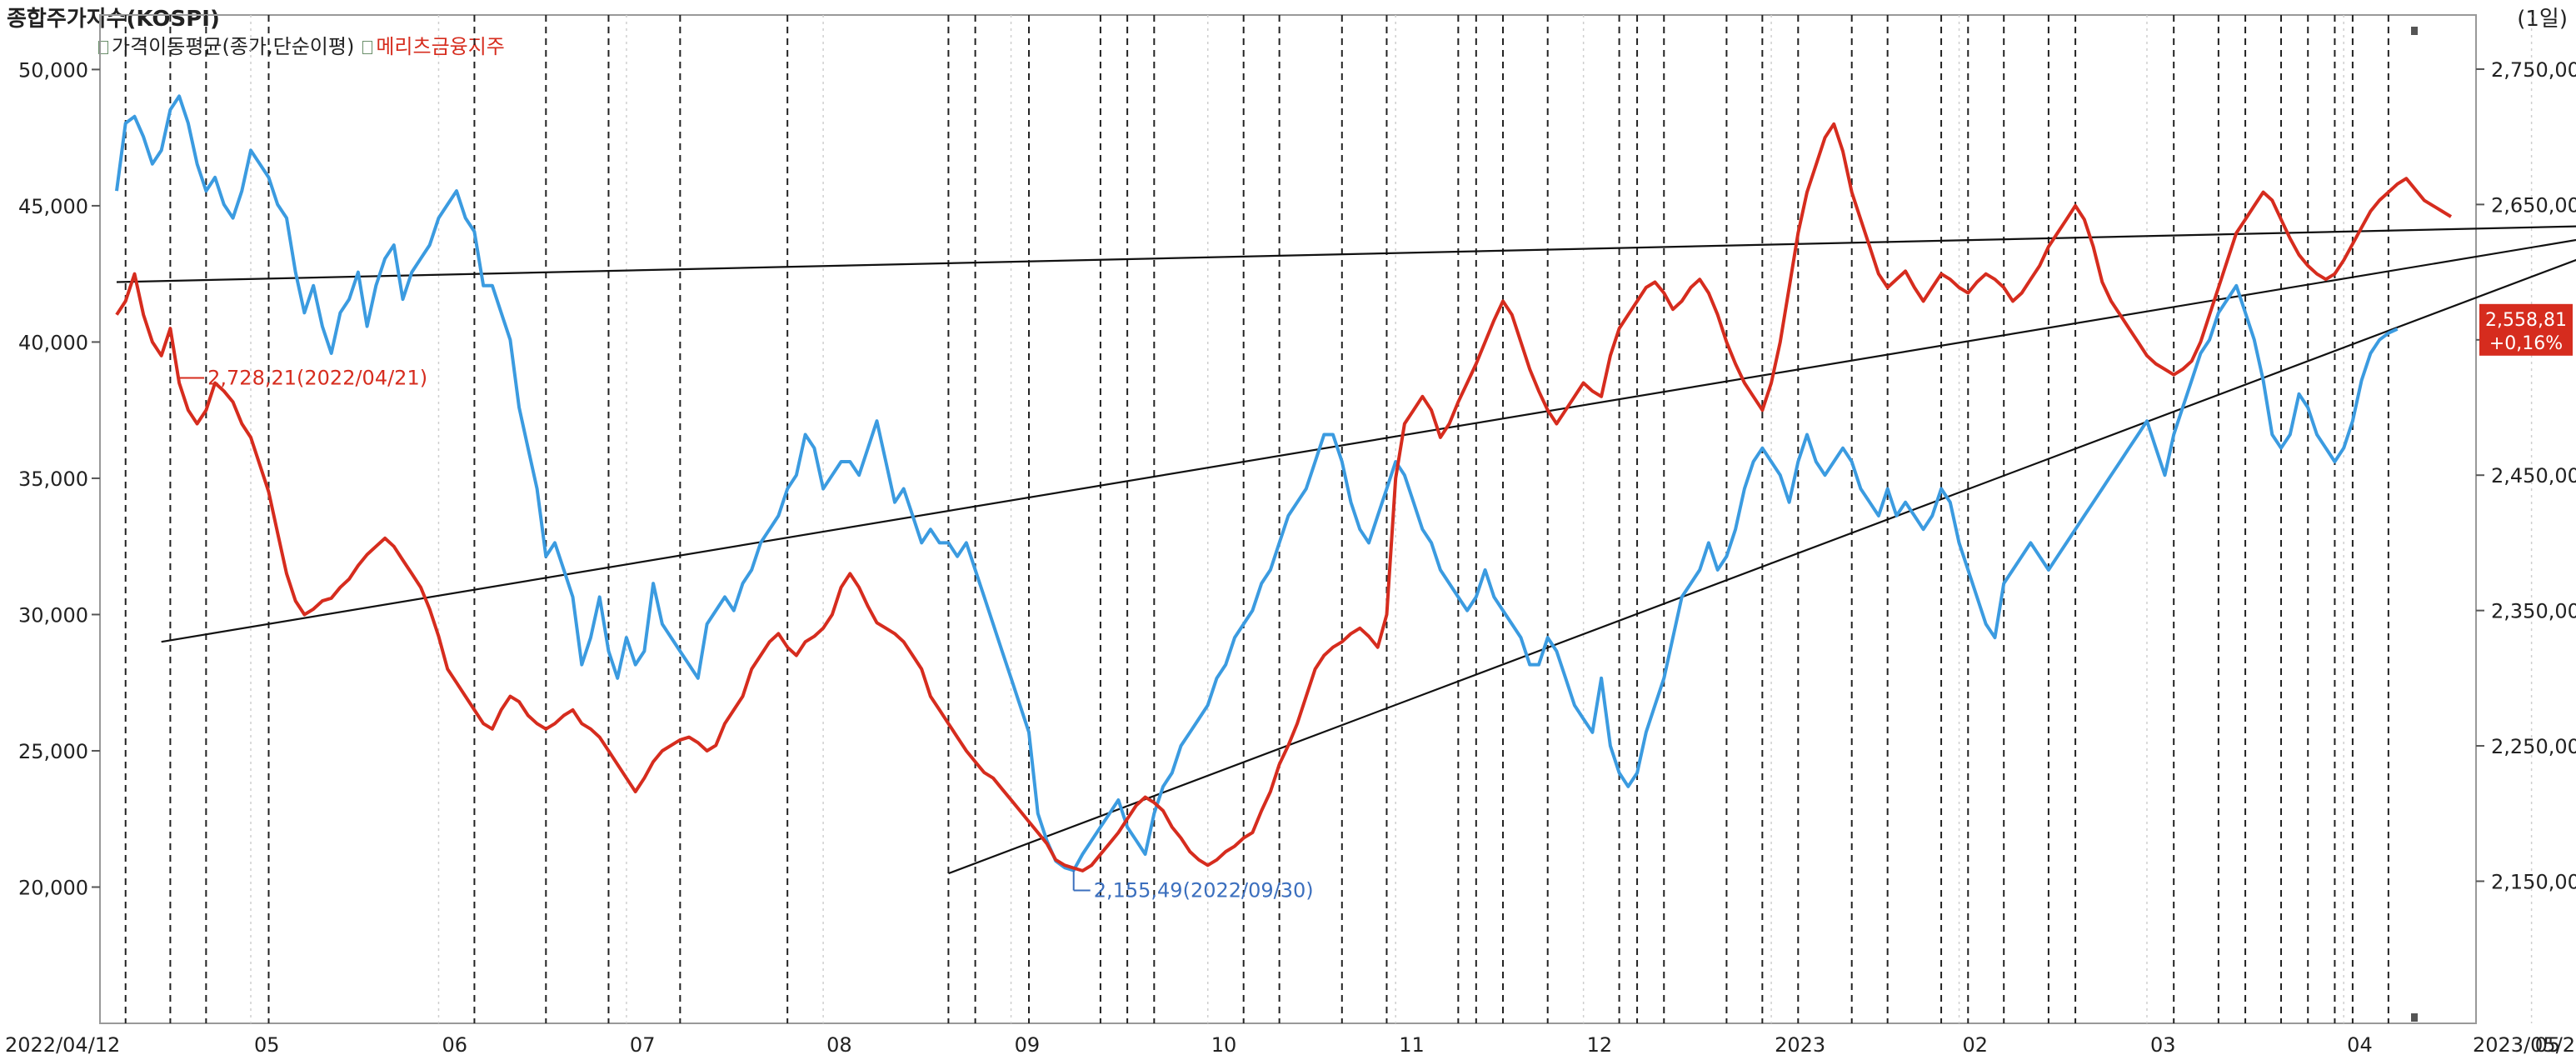  I want to click on left-tick-label: 30,000, so click(53, 615).